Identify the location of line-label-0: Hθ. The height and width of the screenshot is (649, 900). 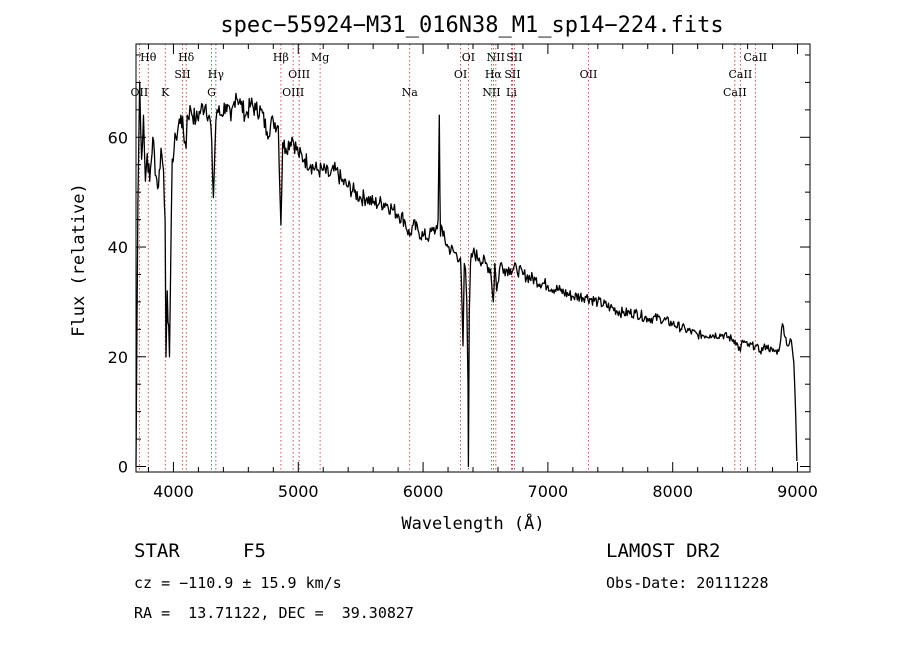
(148, 57).